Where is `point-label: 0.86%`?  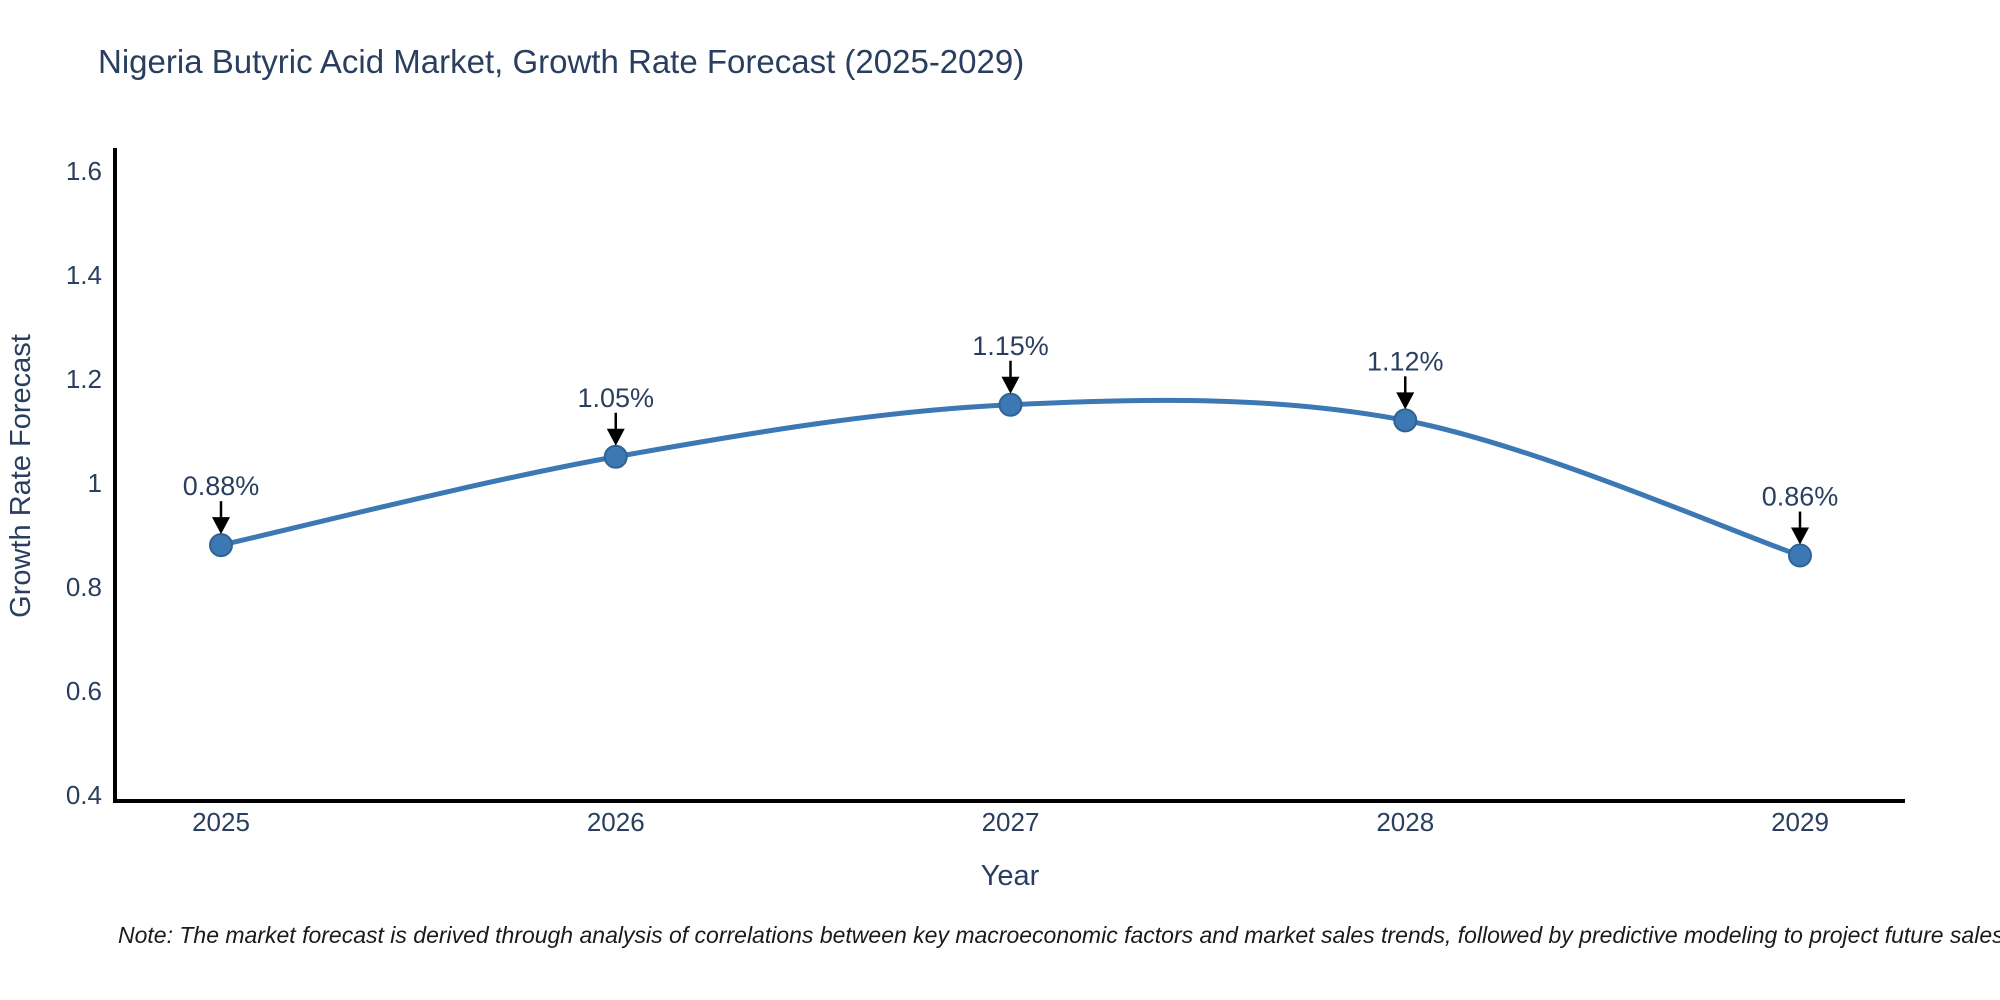 point-label: 0.86% is located at coordinates (1800, 497).